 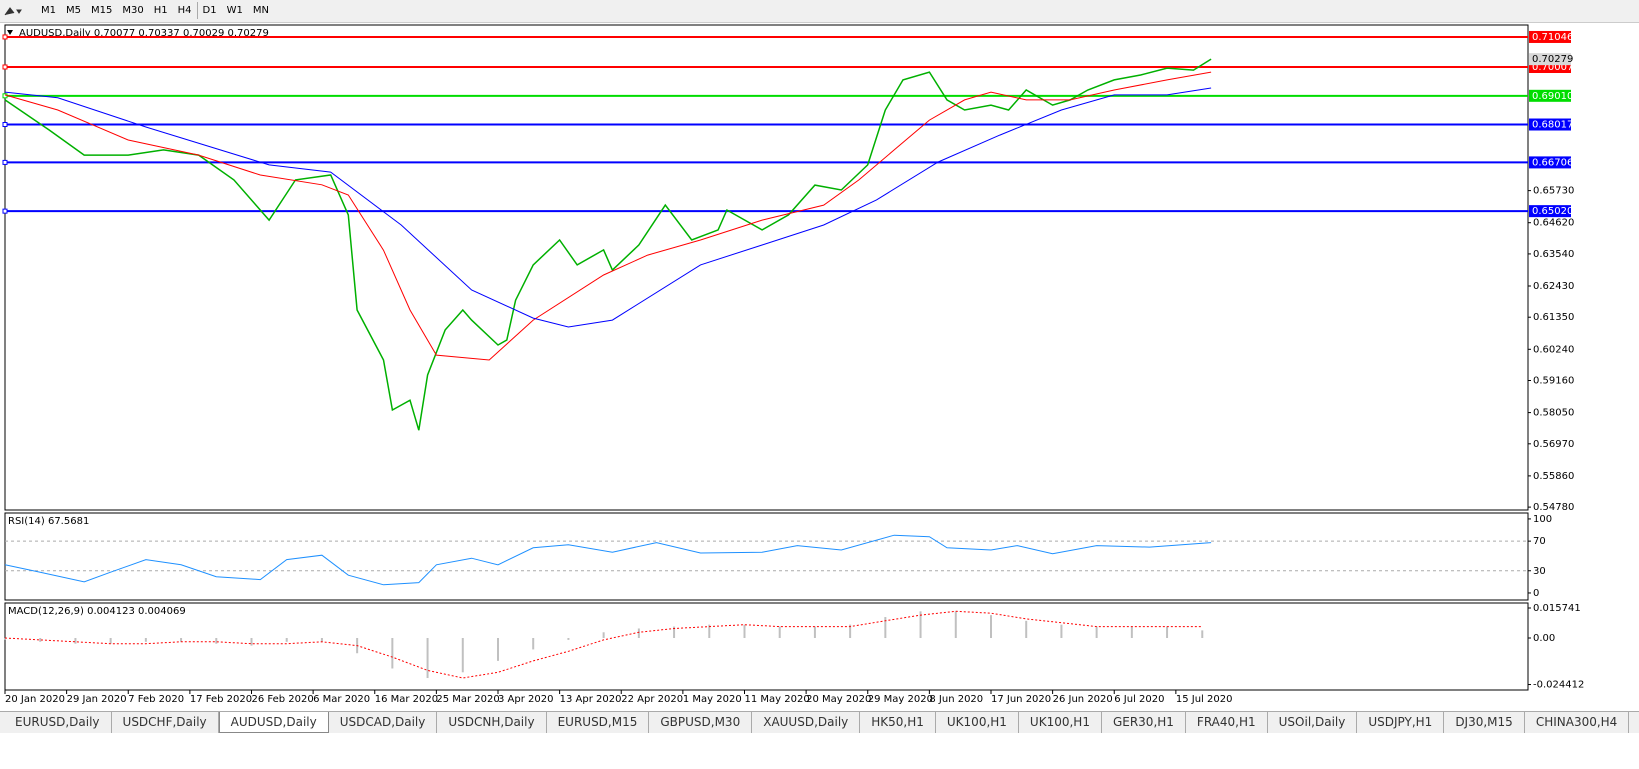 What do you see at coordinates (1544, 638) in the screenshot?
I see `y-tick-label: 0.00` at bounding box center [1544, 638].